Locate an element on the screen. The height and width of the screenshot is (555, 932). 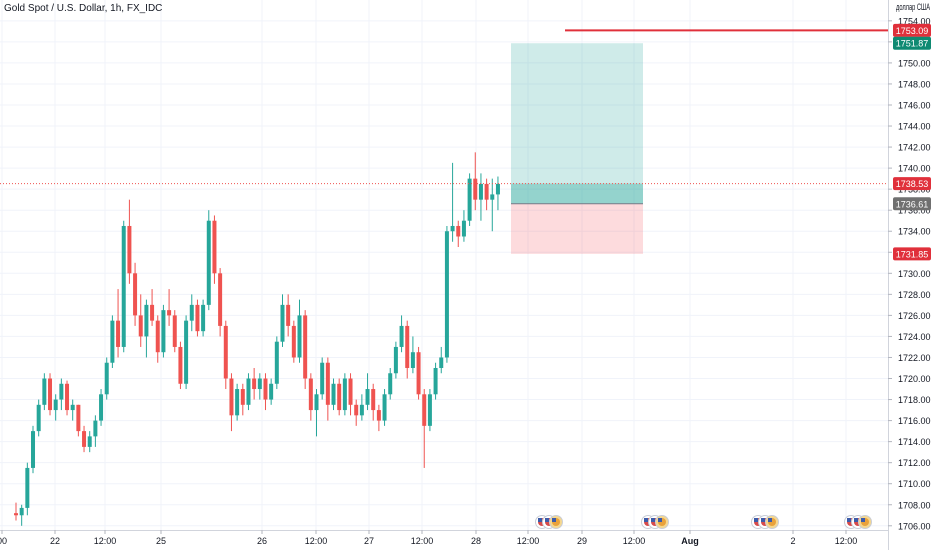
y-tick-label: 1740.00 is located at coordinates (914, 169).